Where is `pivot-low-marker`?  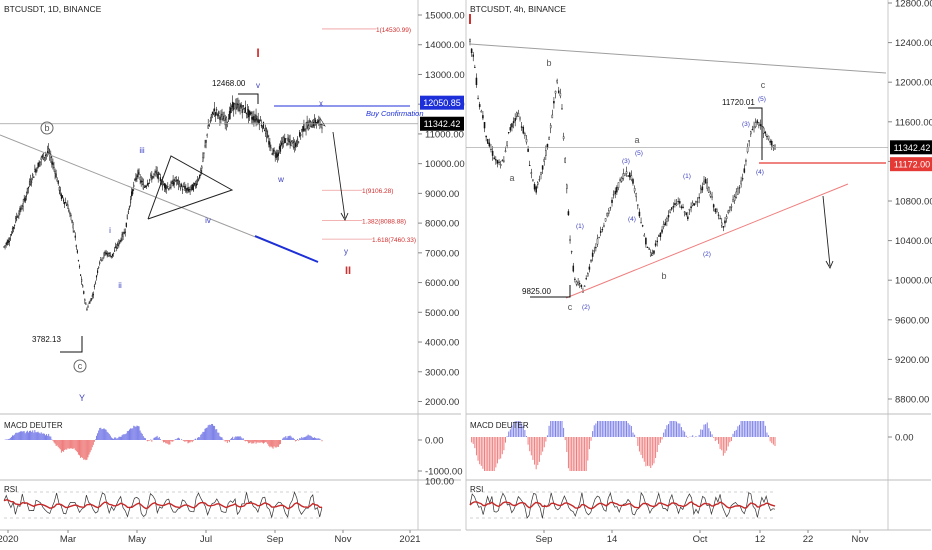 pivot-low-marker is located at coordinates (71, 344).